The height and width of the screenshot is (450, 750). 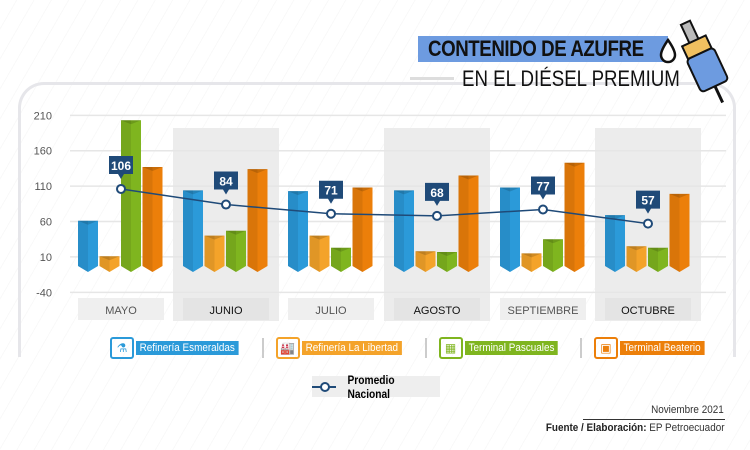 I want to click on month-label: OCTUBRE, so click(x=648, y=311).